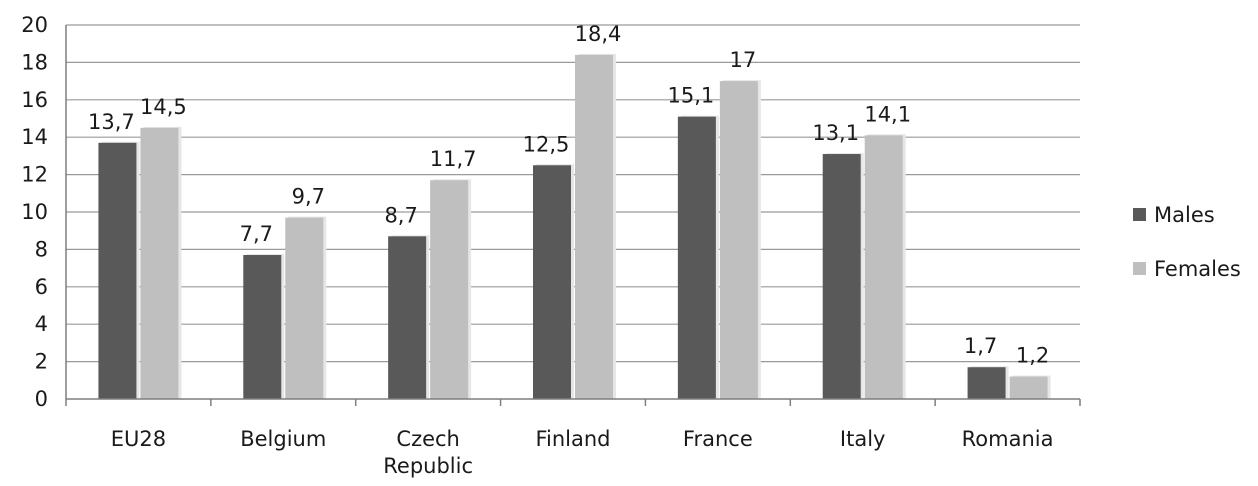 The image size is (1258, 486). Describe the element at coordinates (41, 287) in the screenshot. I see `y-tick-label: 6` at that location.